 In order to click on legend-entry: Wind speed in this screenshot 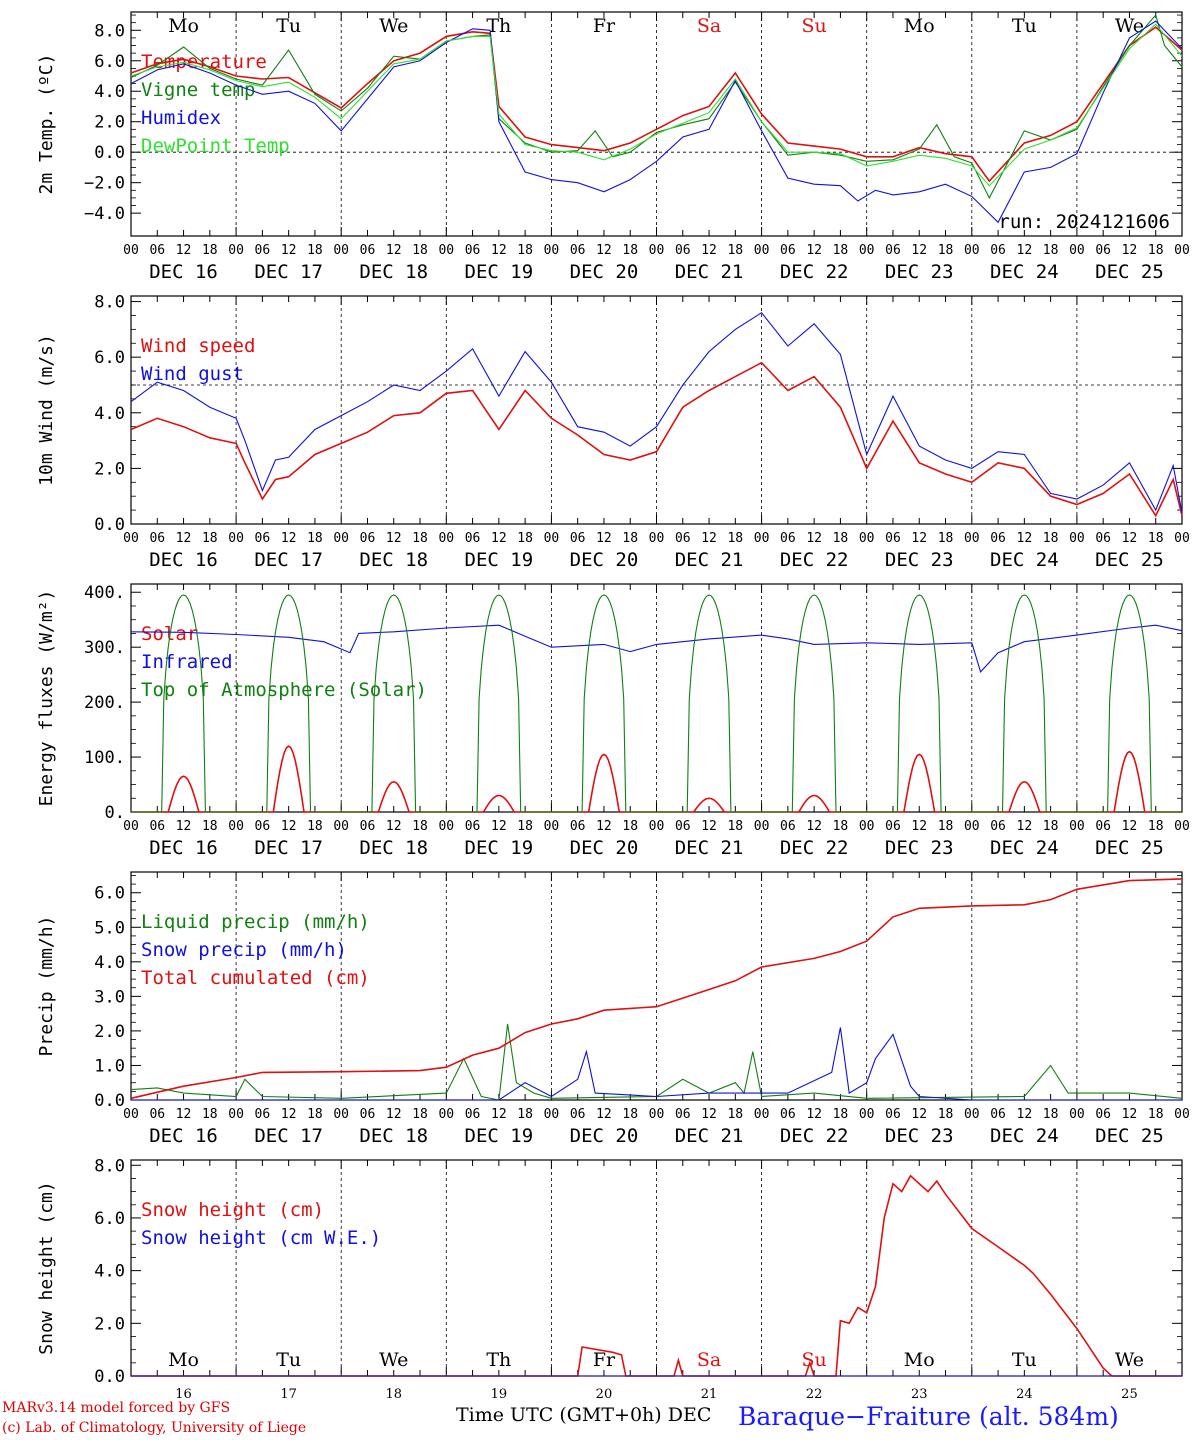, I will do `click(198, 346)`.